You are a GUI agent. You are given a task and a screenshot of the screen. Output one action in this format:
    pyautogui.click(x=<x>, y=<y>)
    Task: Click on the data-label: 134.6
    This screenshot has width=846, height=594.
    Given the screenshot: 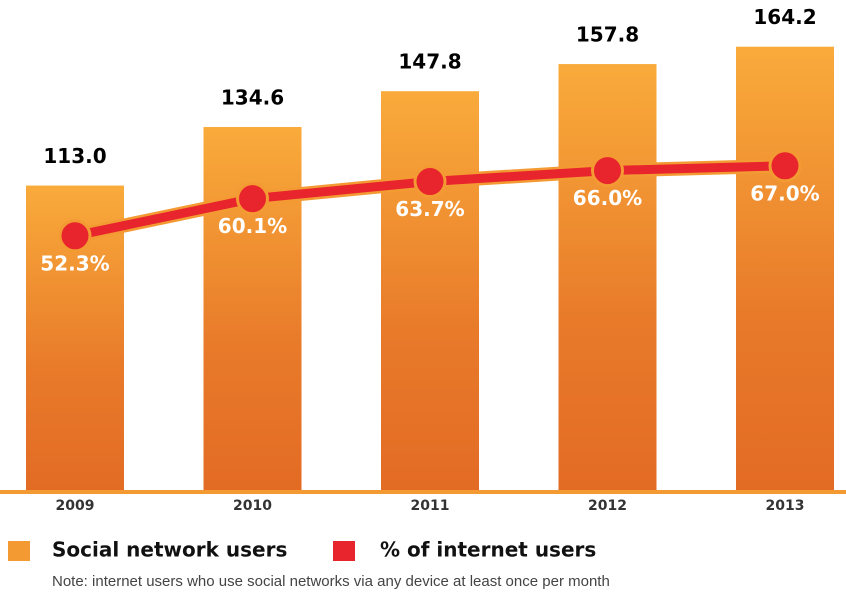 What is the action you would take?
    pyautogui.click(x=252, y=97)
    